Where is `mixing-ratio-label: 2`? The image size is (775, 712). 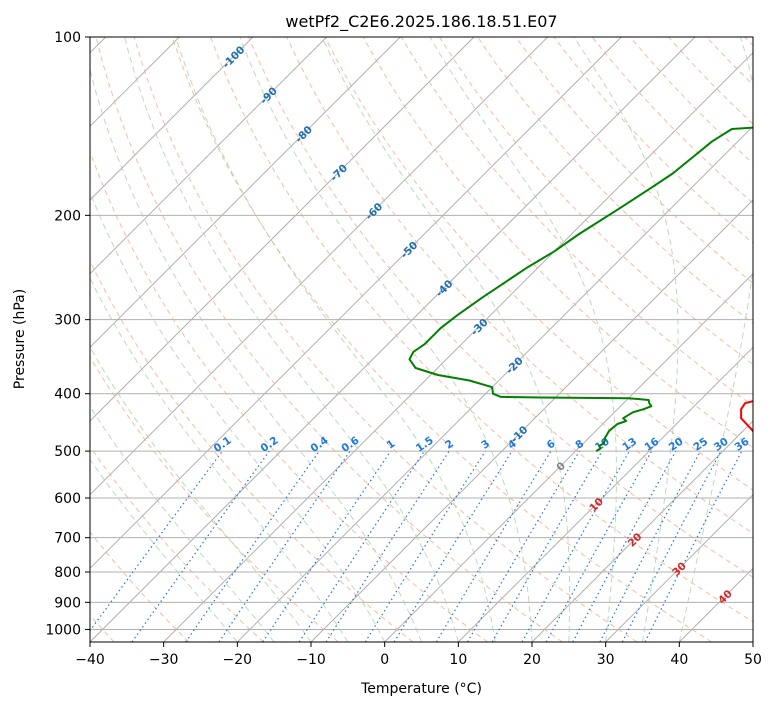
mixing-ratio-label: 2 is located at coordinates (449, 445).